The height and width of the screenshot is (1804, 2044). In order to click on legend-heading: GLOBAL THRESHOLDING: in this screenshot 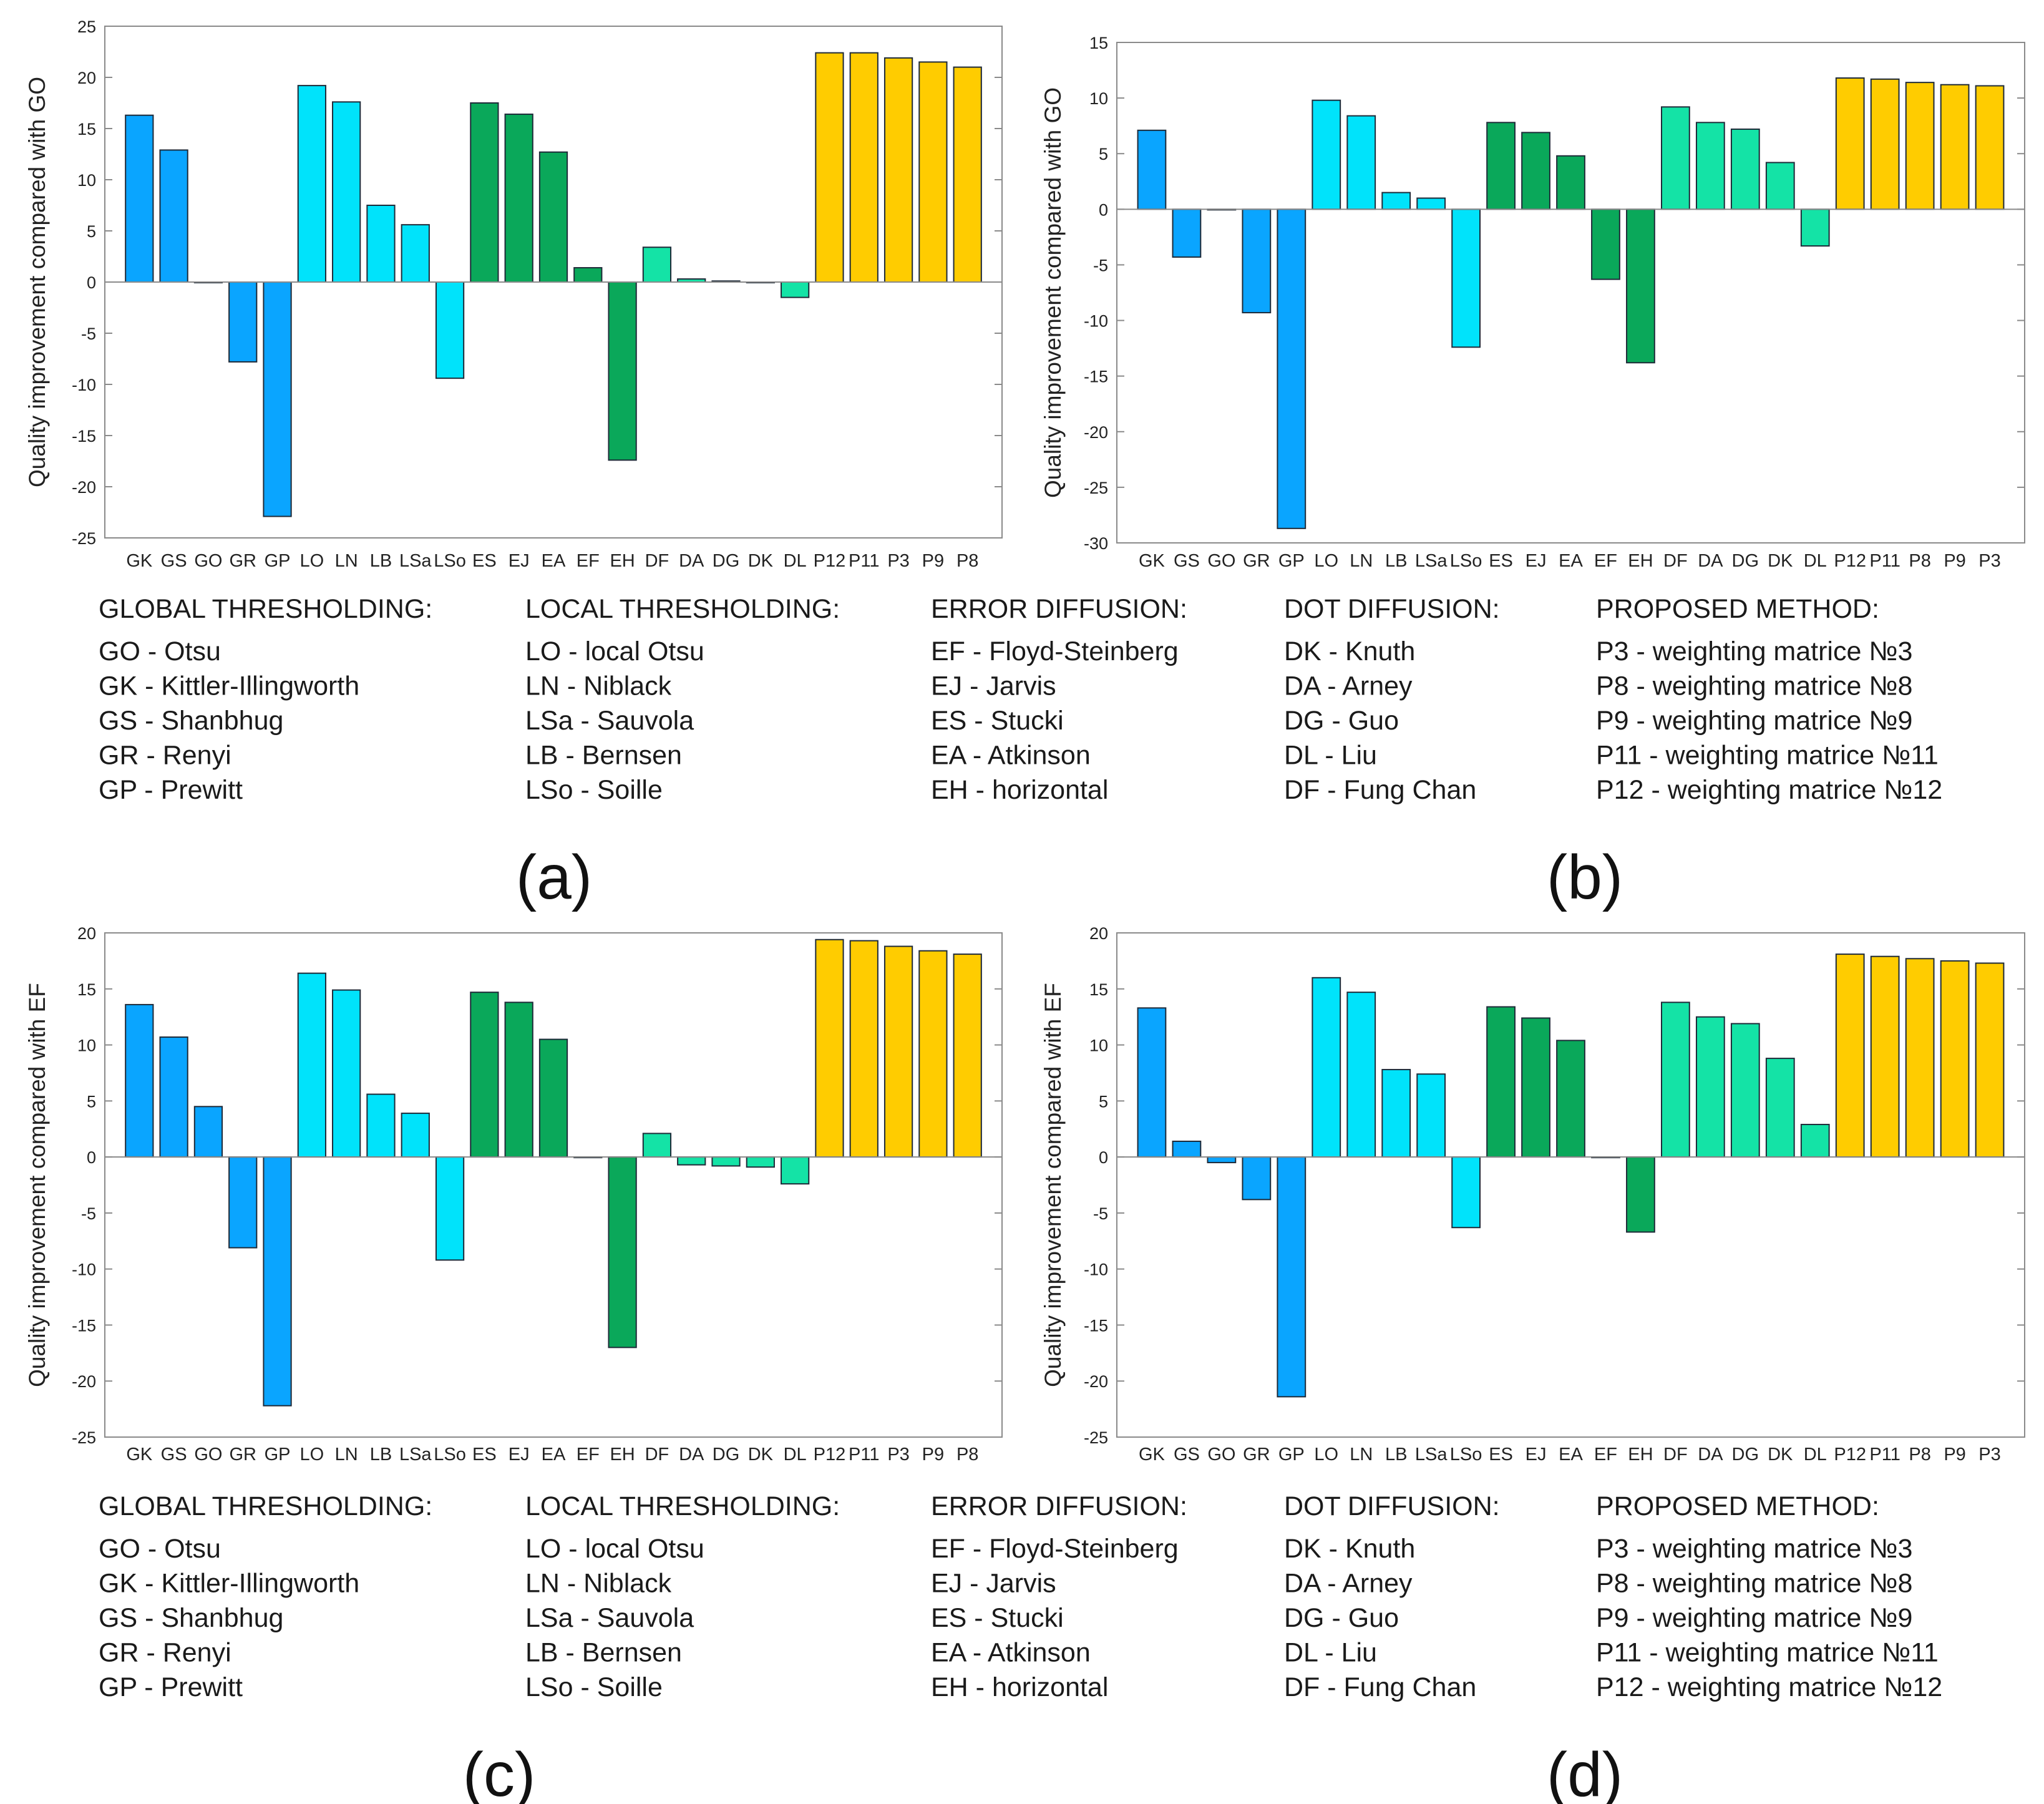, I will do `click(265, 1506)`.